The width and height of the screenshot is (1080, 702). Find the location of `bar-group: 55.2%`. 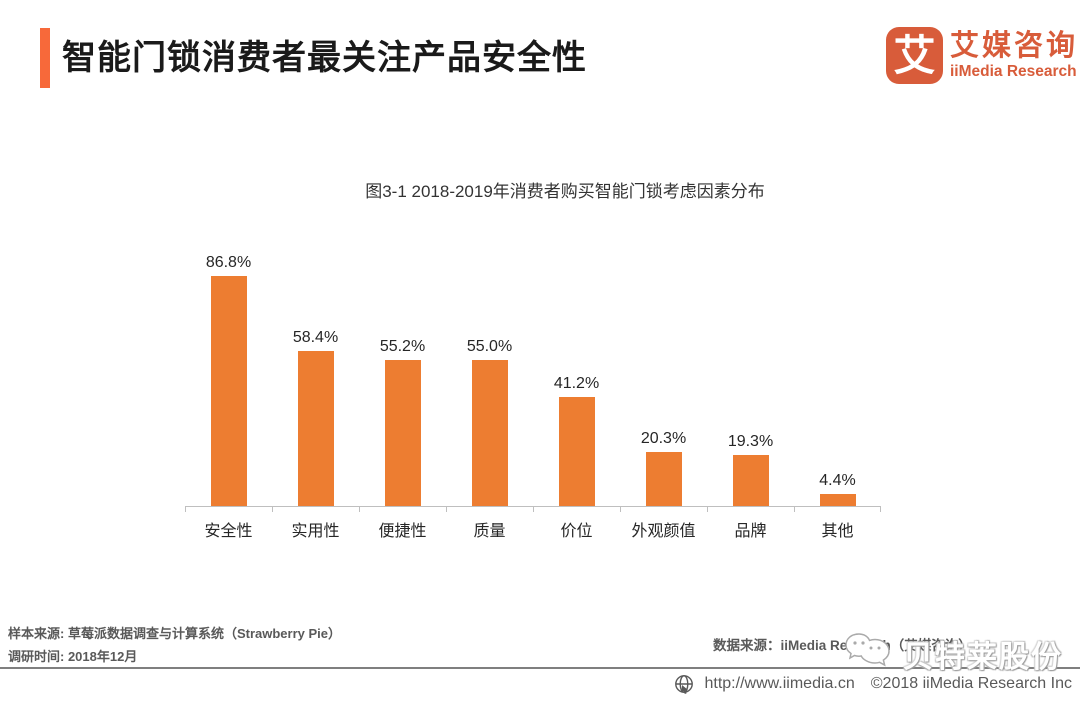

bar-group: 55.2% is located at coordinates (402, 377).